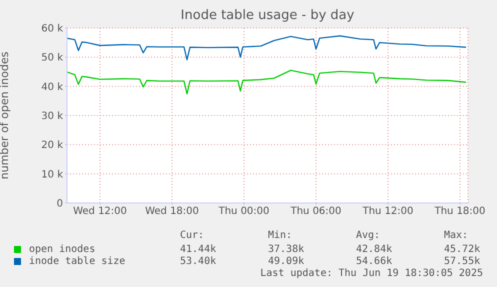 This screenshot has height=287, width=497. What do you see at coordinates (286, 249) in the screenshot?
I see `text: 37.38k` at bounding box center [286, 249].